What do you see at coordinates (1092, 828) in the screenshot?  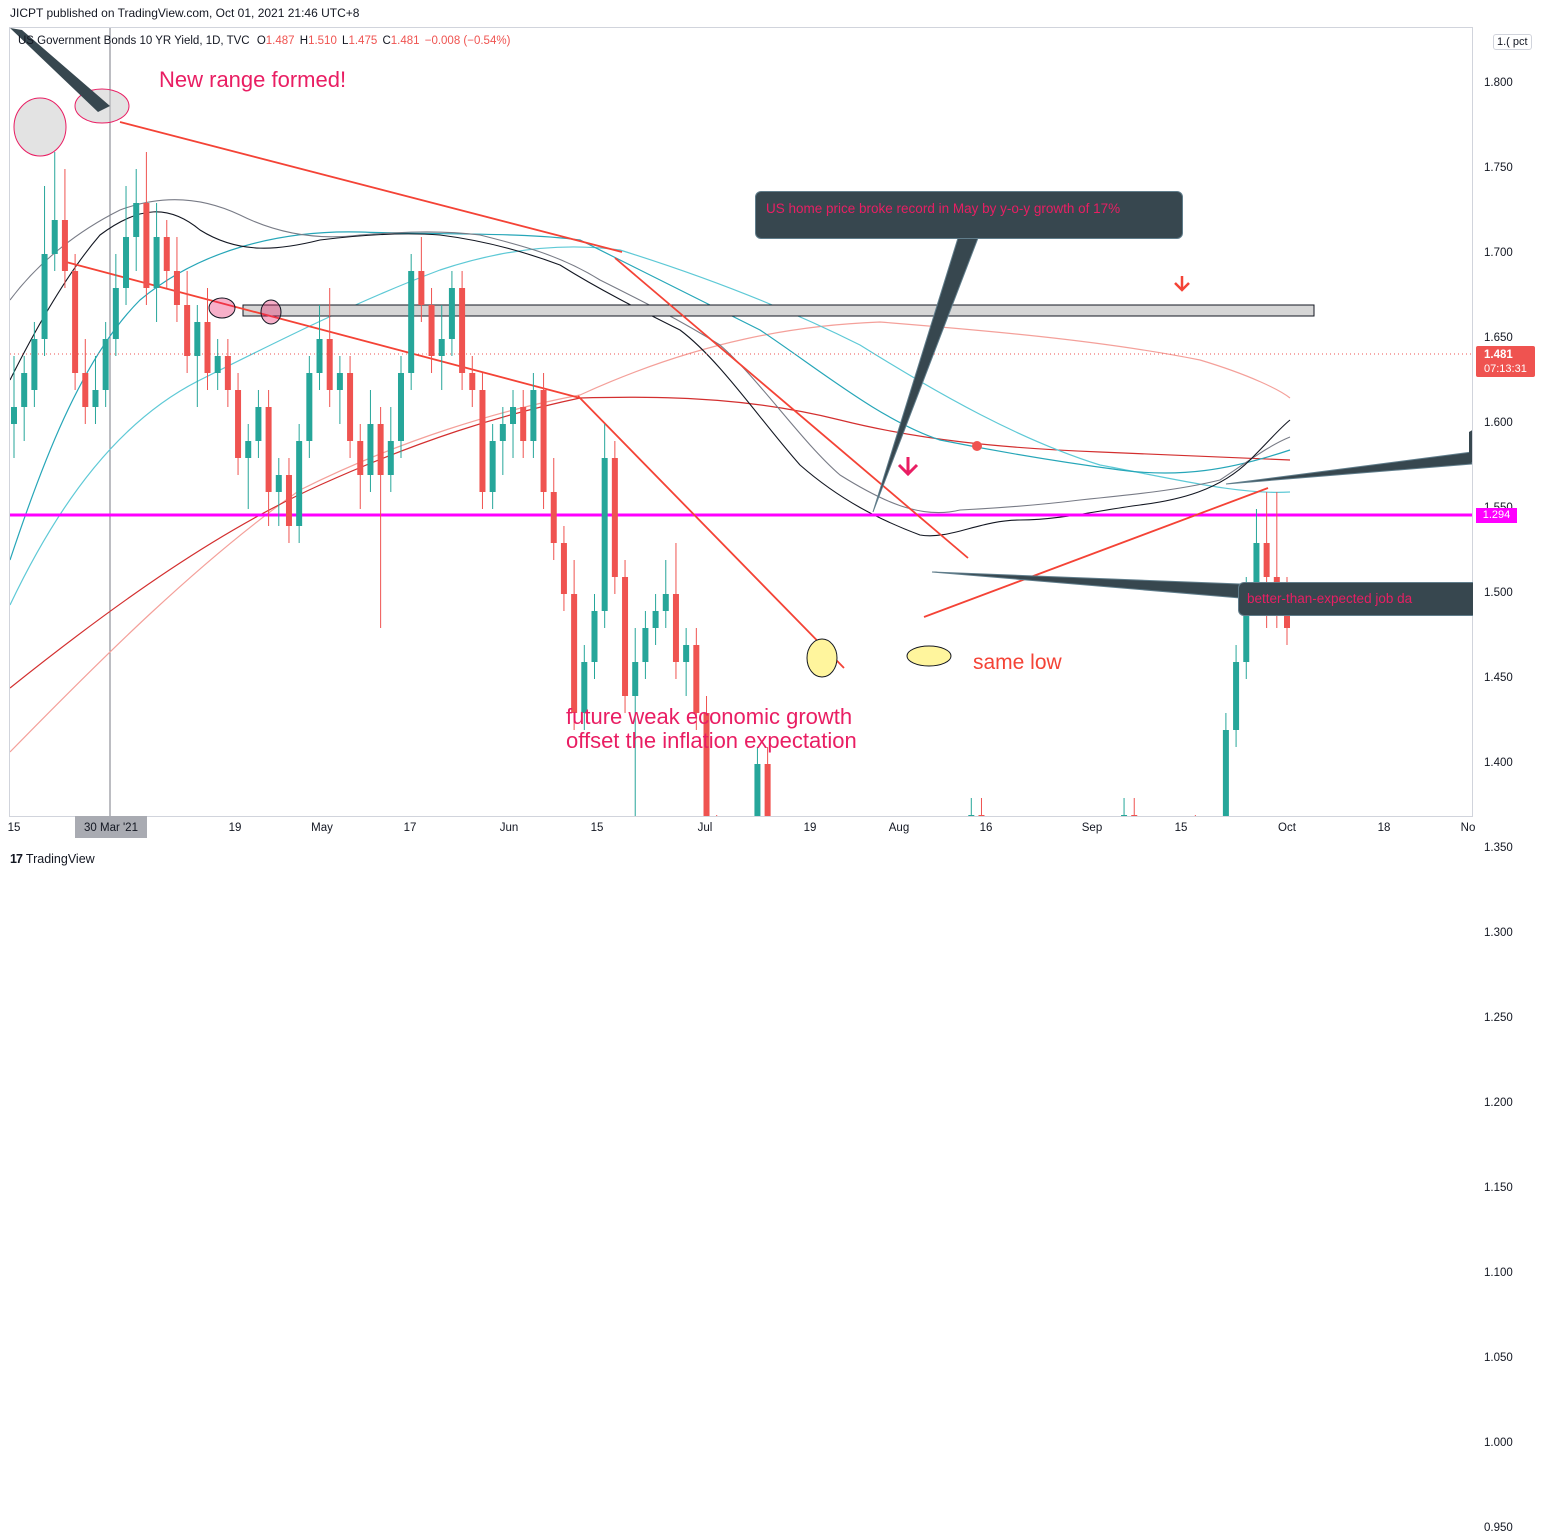 I see `x-tick-label: Sep` at bounding box center [1092, 828].